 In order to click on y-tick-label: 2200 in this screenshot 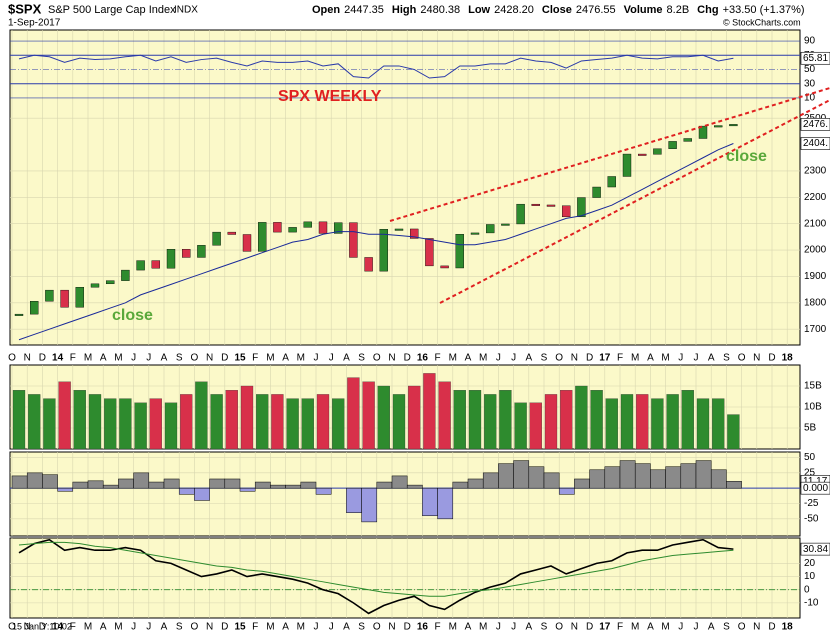, I will do `click(815, 197)`.